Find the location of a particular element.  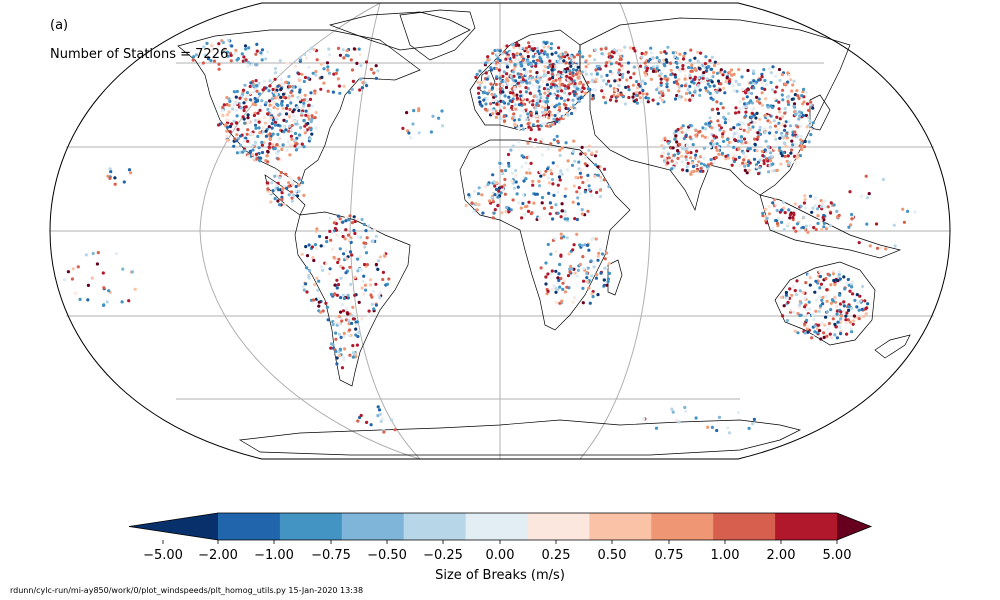

australia-outline is located at coordinates (825, 303).